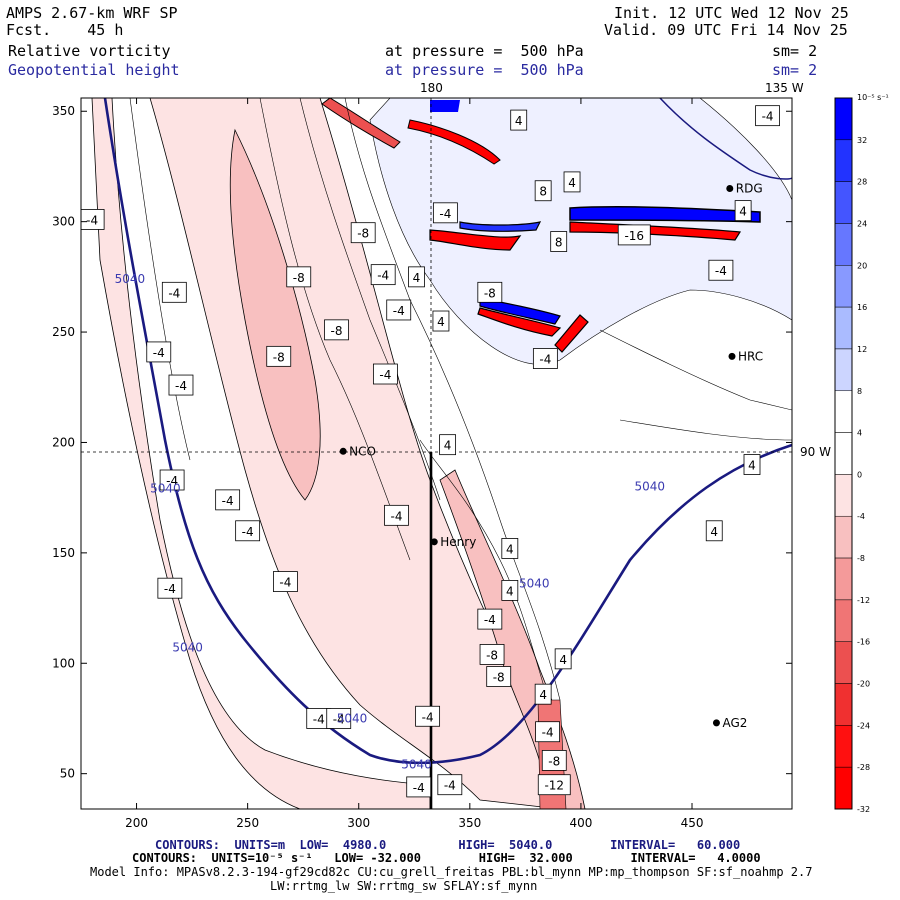 The height and width of the screenshot is (900, 900). Describe the element at coordinates (63, 332) in the screenshot. I see `y-tick-label: 250` at that location.